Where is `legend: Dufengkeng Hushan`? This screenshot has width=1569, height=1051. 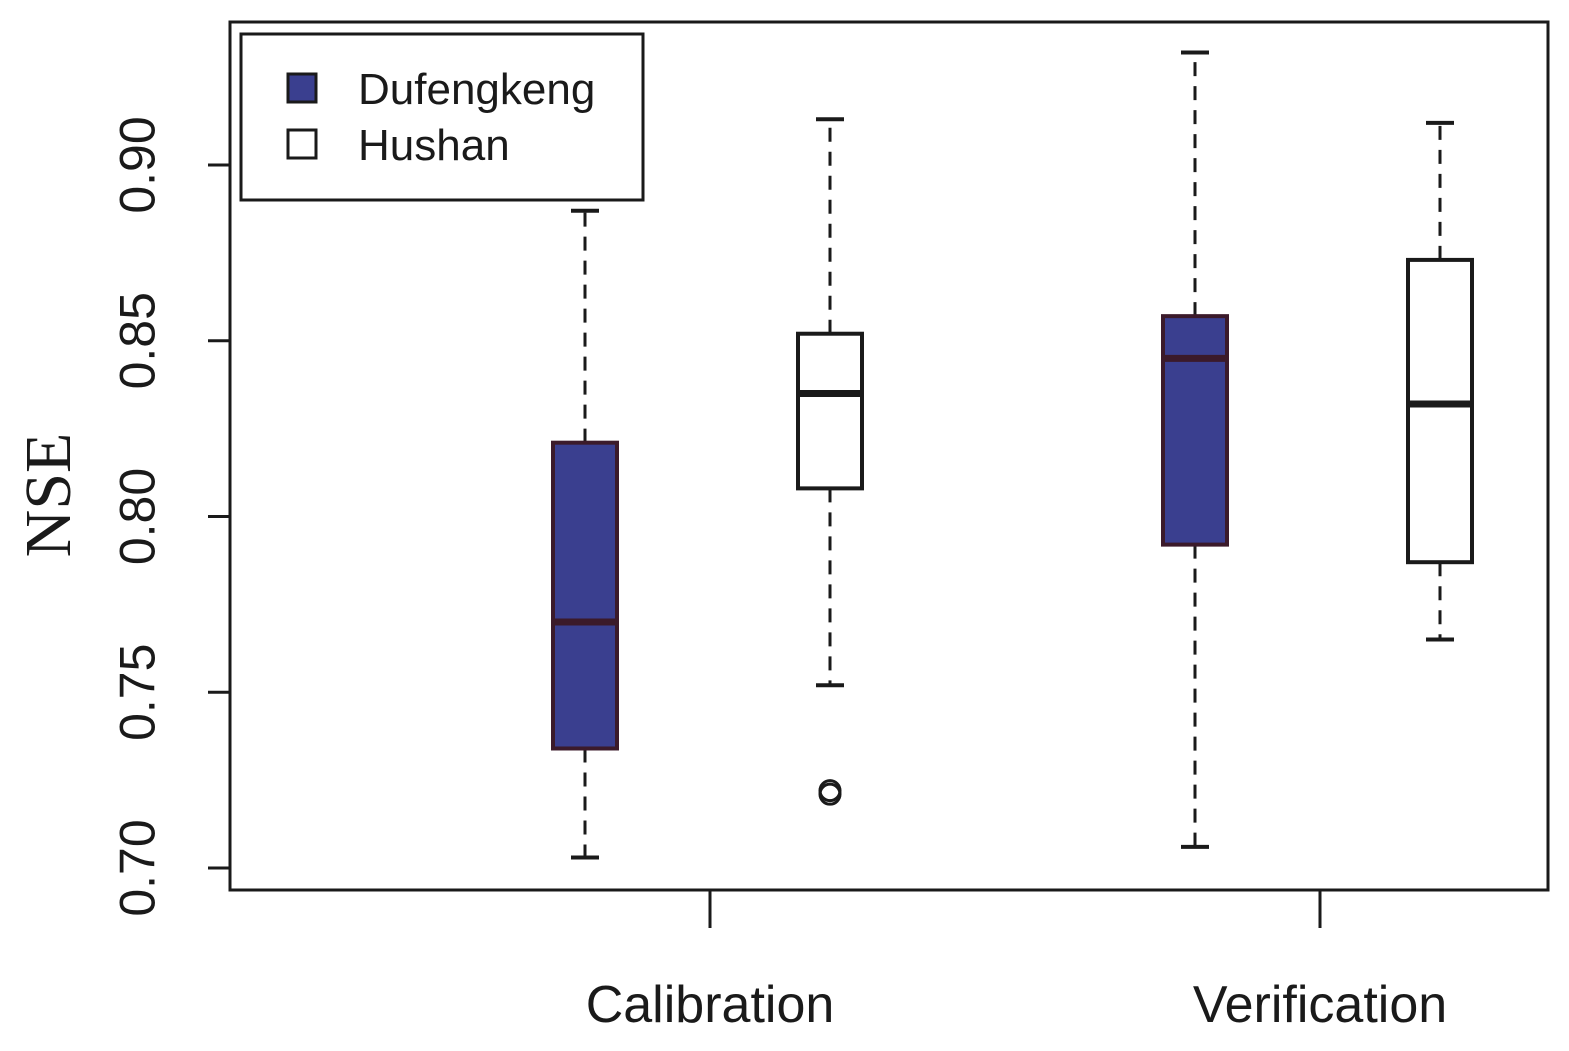 legend: Dufengkeng Hushan is located at coordinates (442, 117).